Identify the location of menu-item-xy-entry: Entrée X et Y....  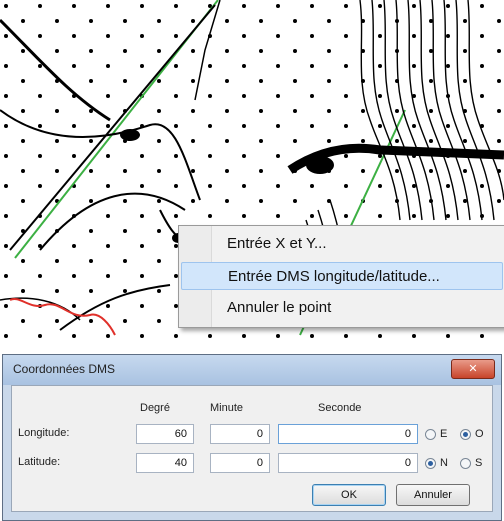
(277, 243).